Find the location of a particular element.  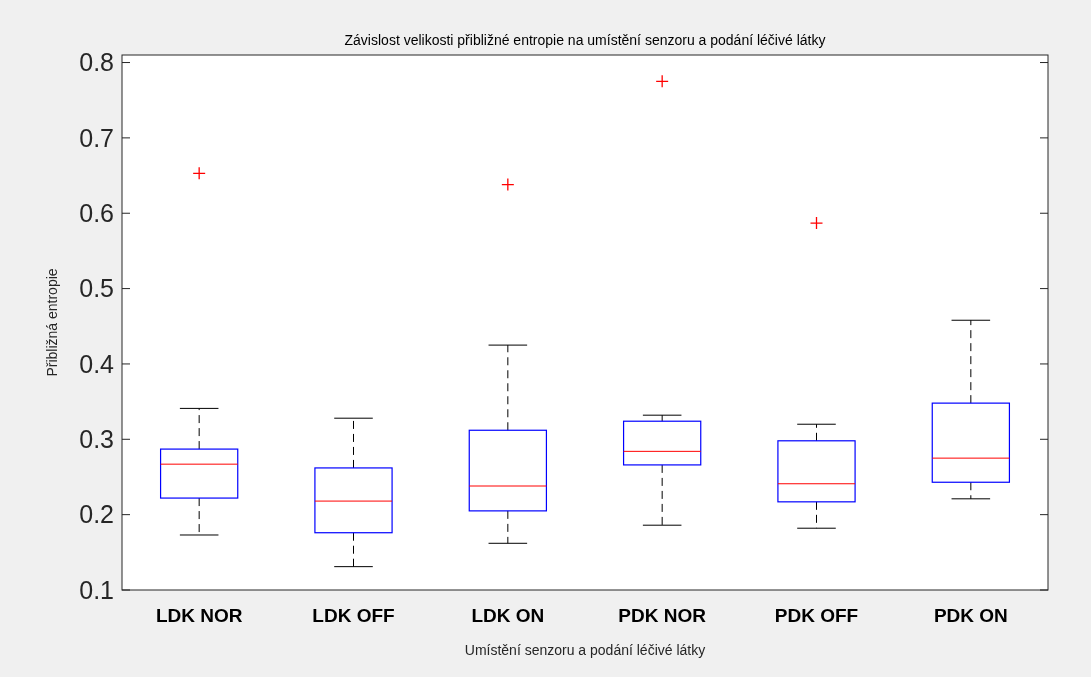

x-tick-label: LDK ON is located at coordinates (508, 615).